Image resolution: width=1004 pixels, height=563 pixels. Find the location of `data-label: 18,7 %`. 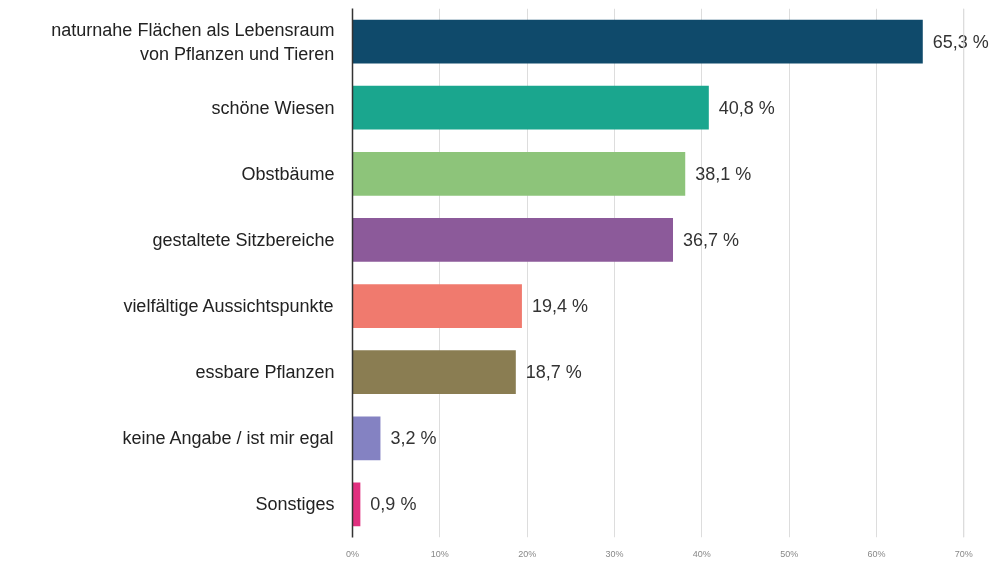

data-label: 18,7 % is located at coordinates (553, 372).